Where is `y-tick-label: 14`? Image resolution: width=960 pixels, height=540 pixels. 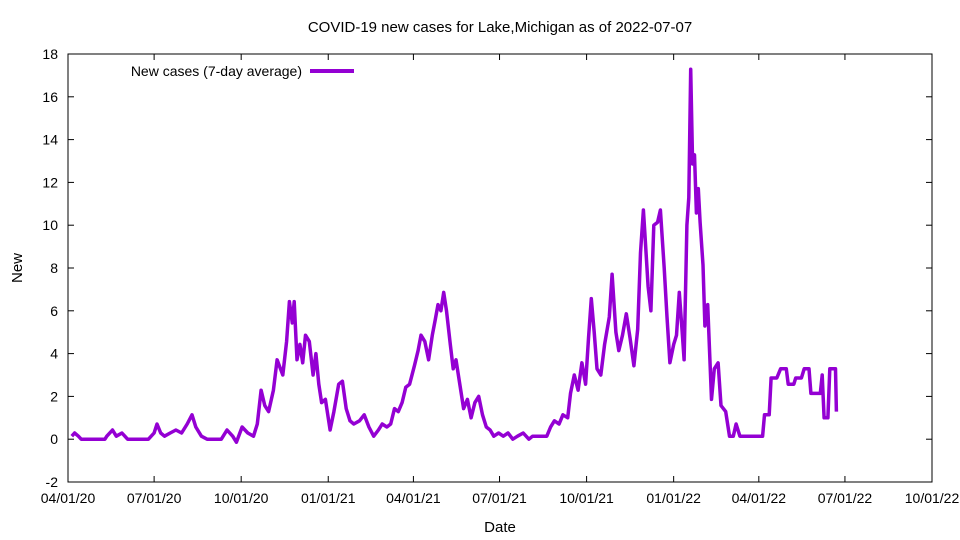
y-tick-label: 14 is located at coordinates (50, 140).